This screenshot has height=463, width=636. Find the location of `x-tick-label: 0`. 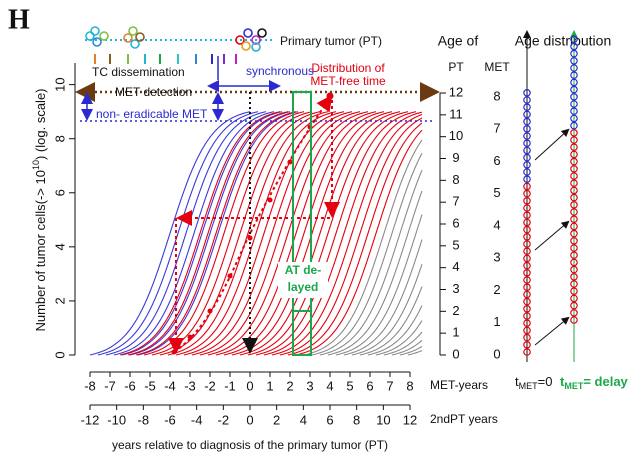

x-tick-label: 0 is located at coordinates (249, 385).